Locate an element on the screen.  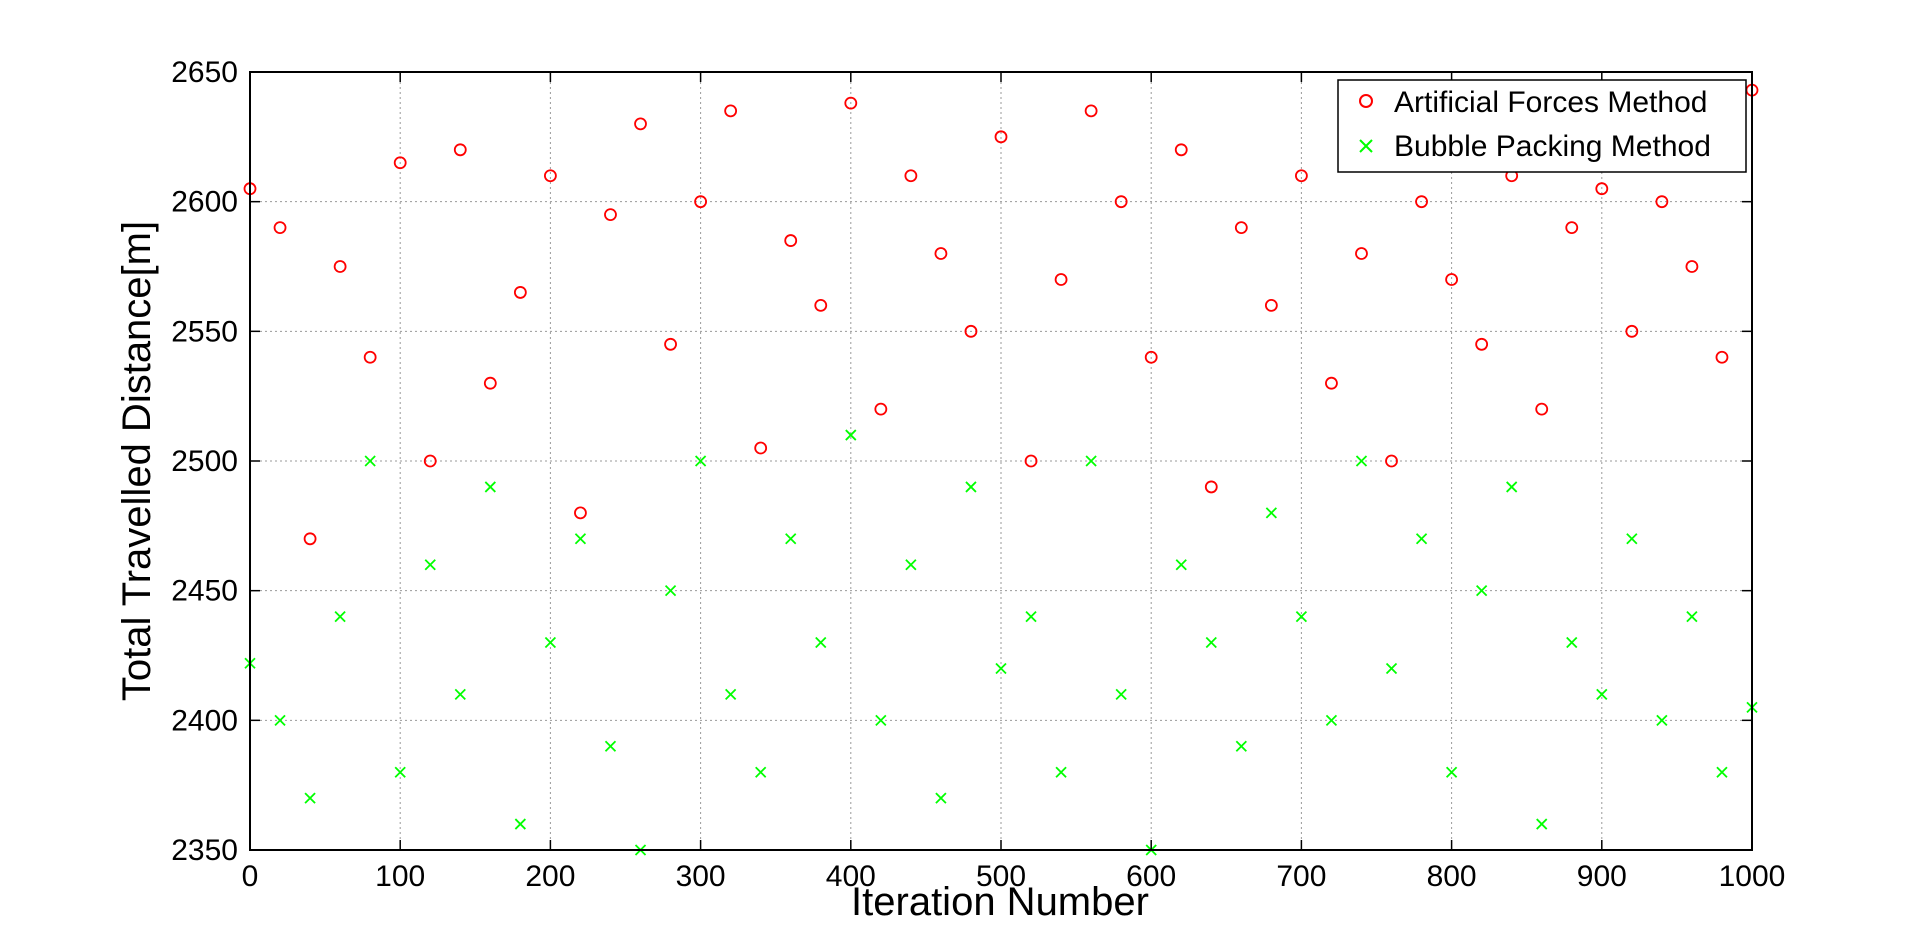
x-tick-label: 1000 is located at coordinates (1752, 876).